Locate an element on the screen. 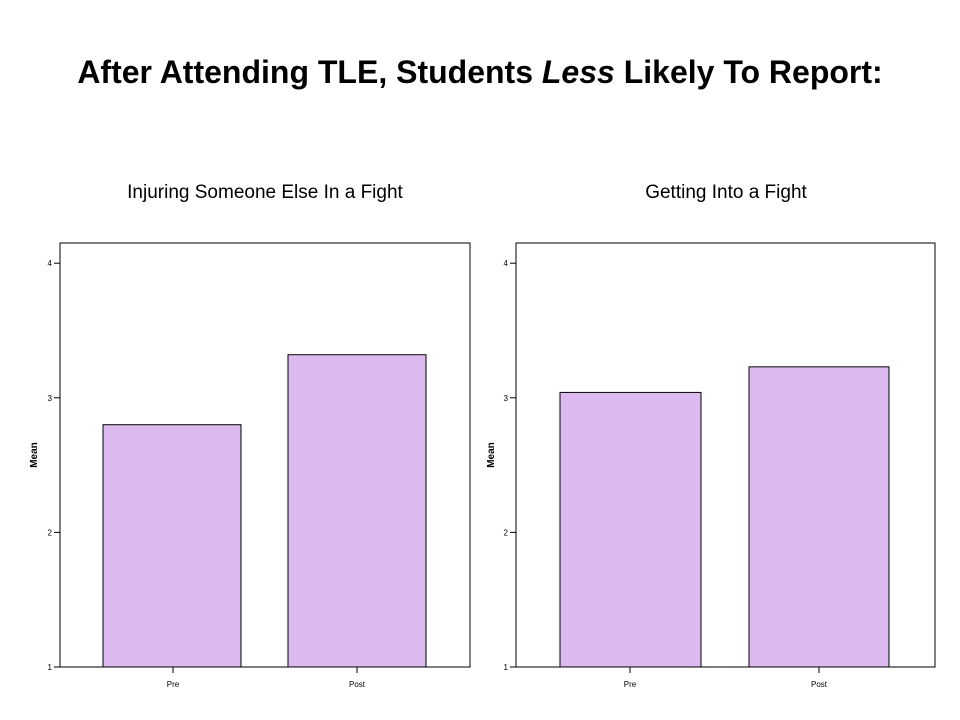 The image size is (960, 720). chart-2-y-tick-label-3: 3 is located at coordinates (506, 398).